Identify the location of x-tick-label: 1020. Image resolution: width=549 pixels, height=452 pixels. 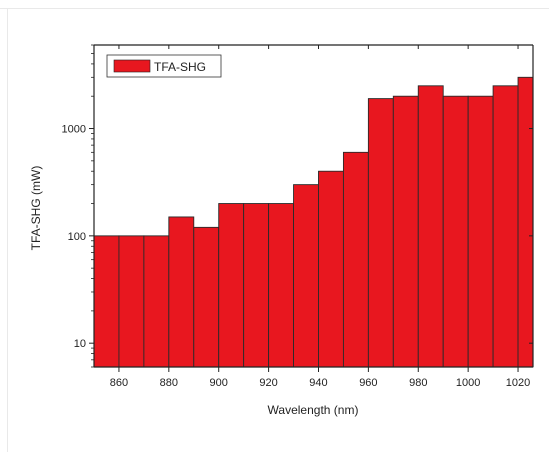
(518, 383).